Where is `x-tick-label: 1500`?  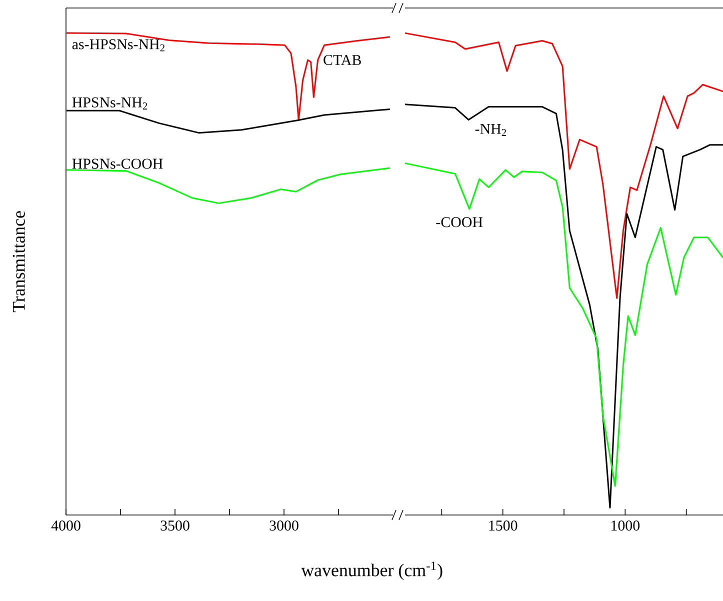
x-tick-label: 1500 is located at coordinates (503, 525).